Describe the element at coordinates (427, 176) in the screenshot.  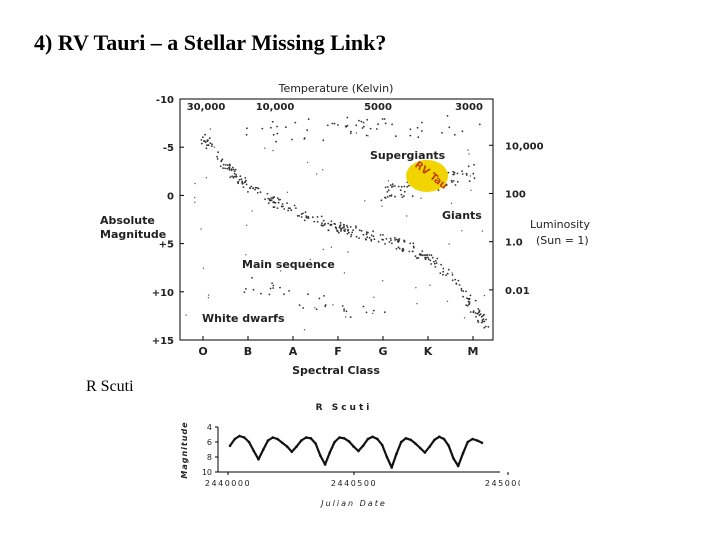
I see `rv-tau-highlight` at that location.